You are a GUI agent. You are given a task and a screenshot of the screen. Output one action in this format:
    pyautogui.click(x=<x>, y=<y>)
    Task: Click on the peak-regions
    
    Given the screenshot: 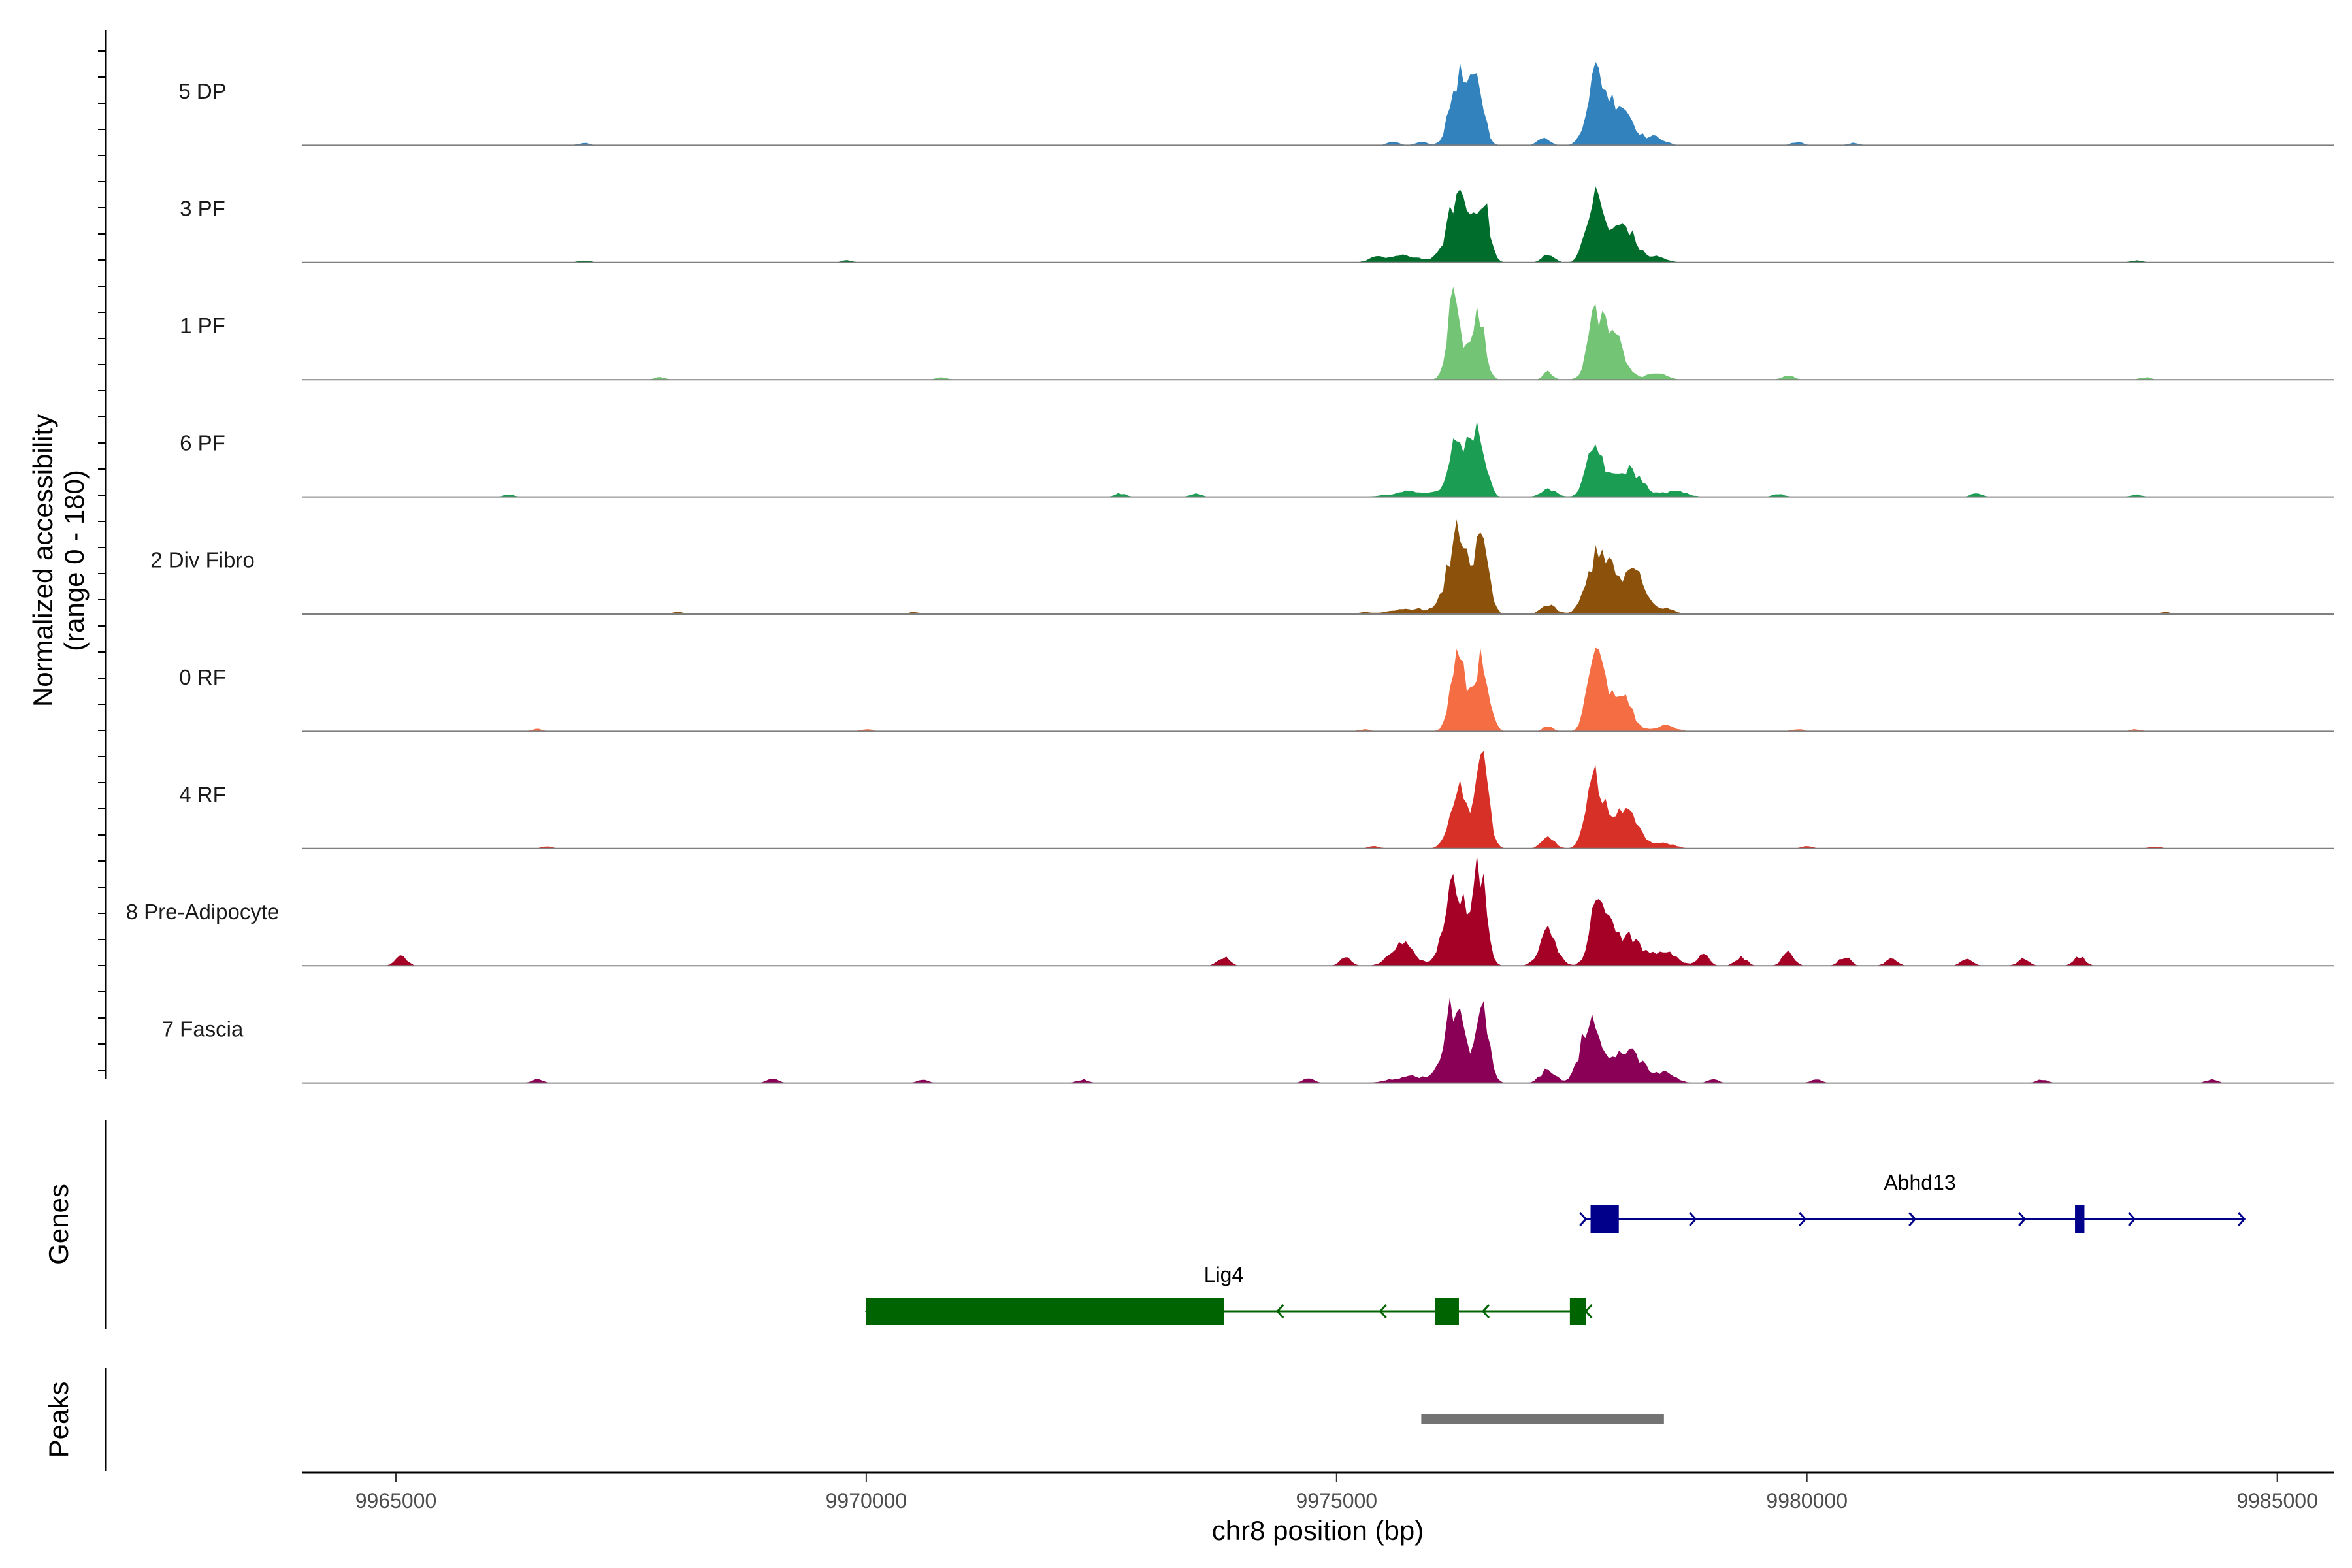 What is the action you would take?
    pyautogui.click(x=1542, y=1419)
    